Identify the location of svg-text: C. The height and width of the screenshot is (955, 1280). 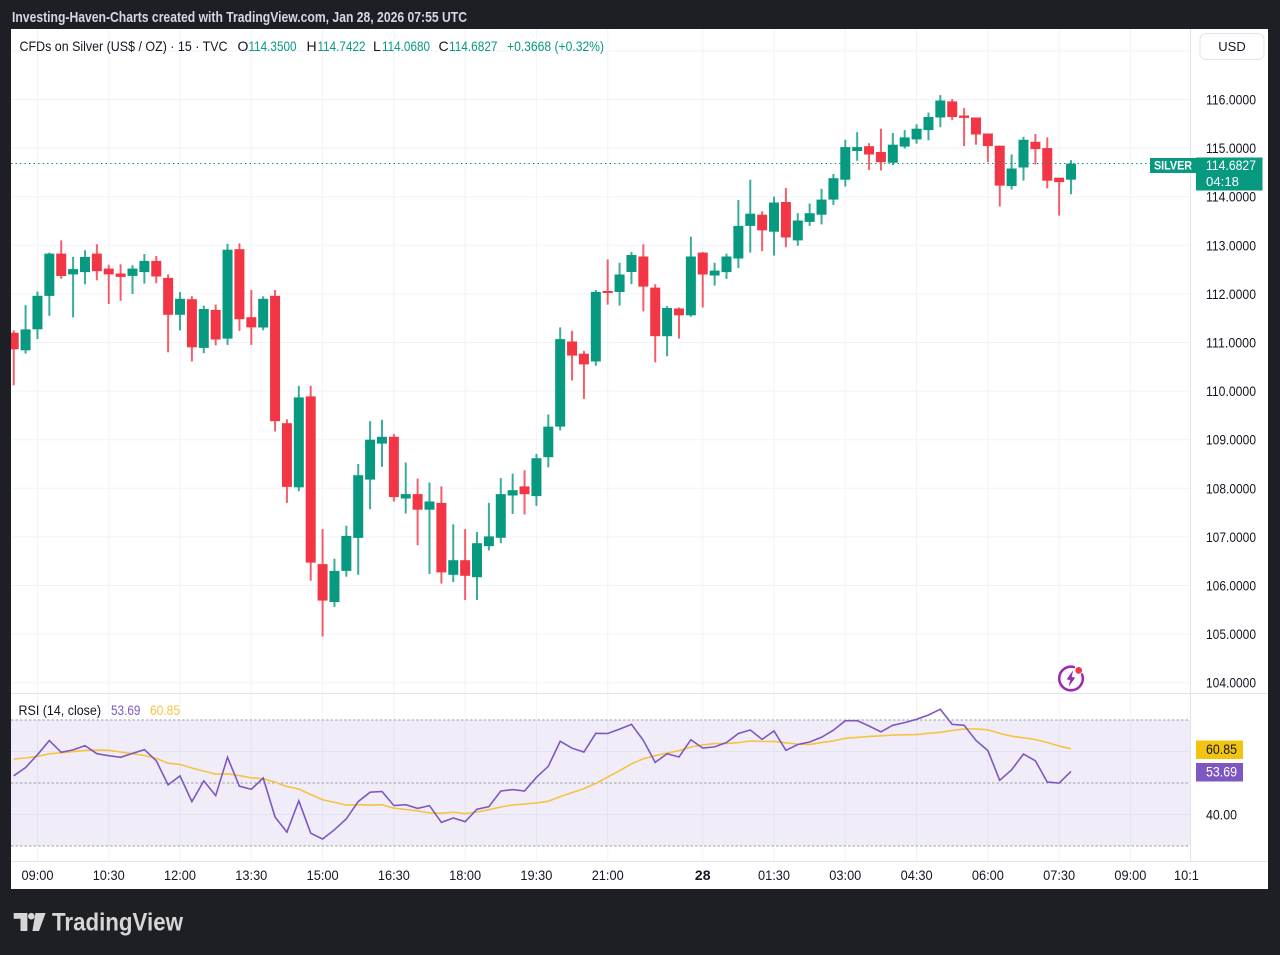
(444, 46).